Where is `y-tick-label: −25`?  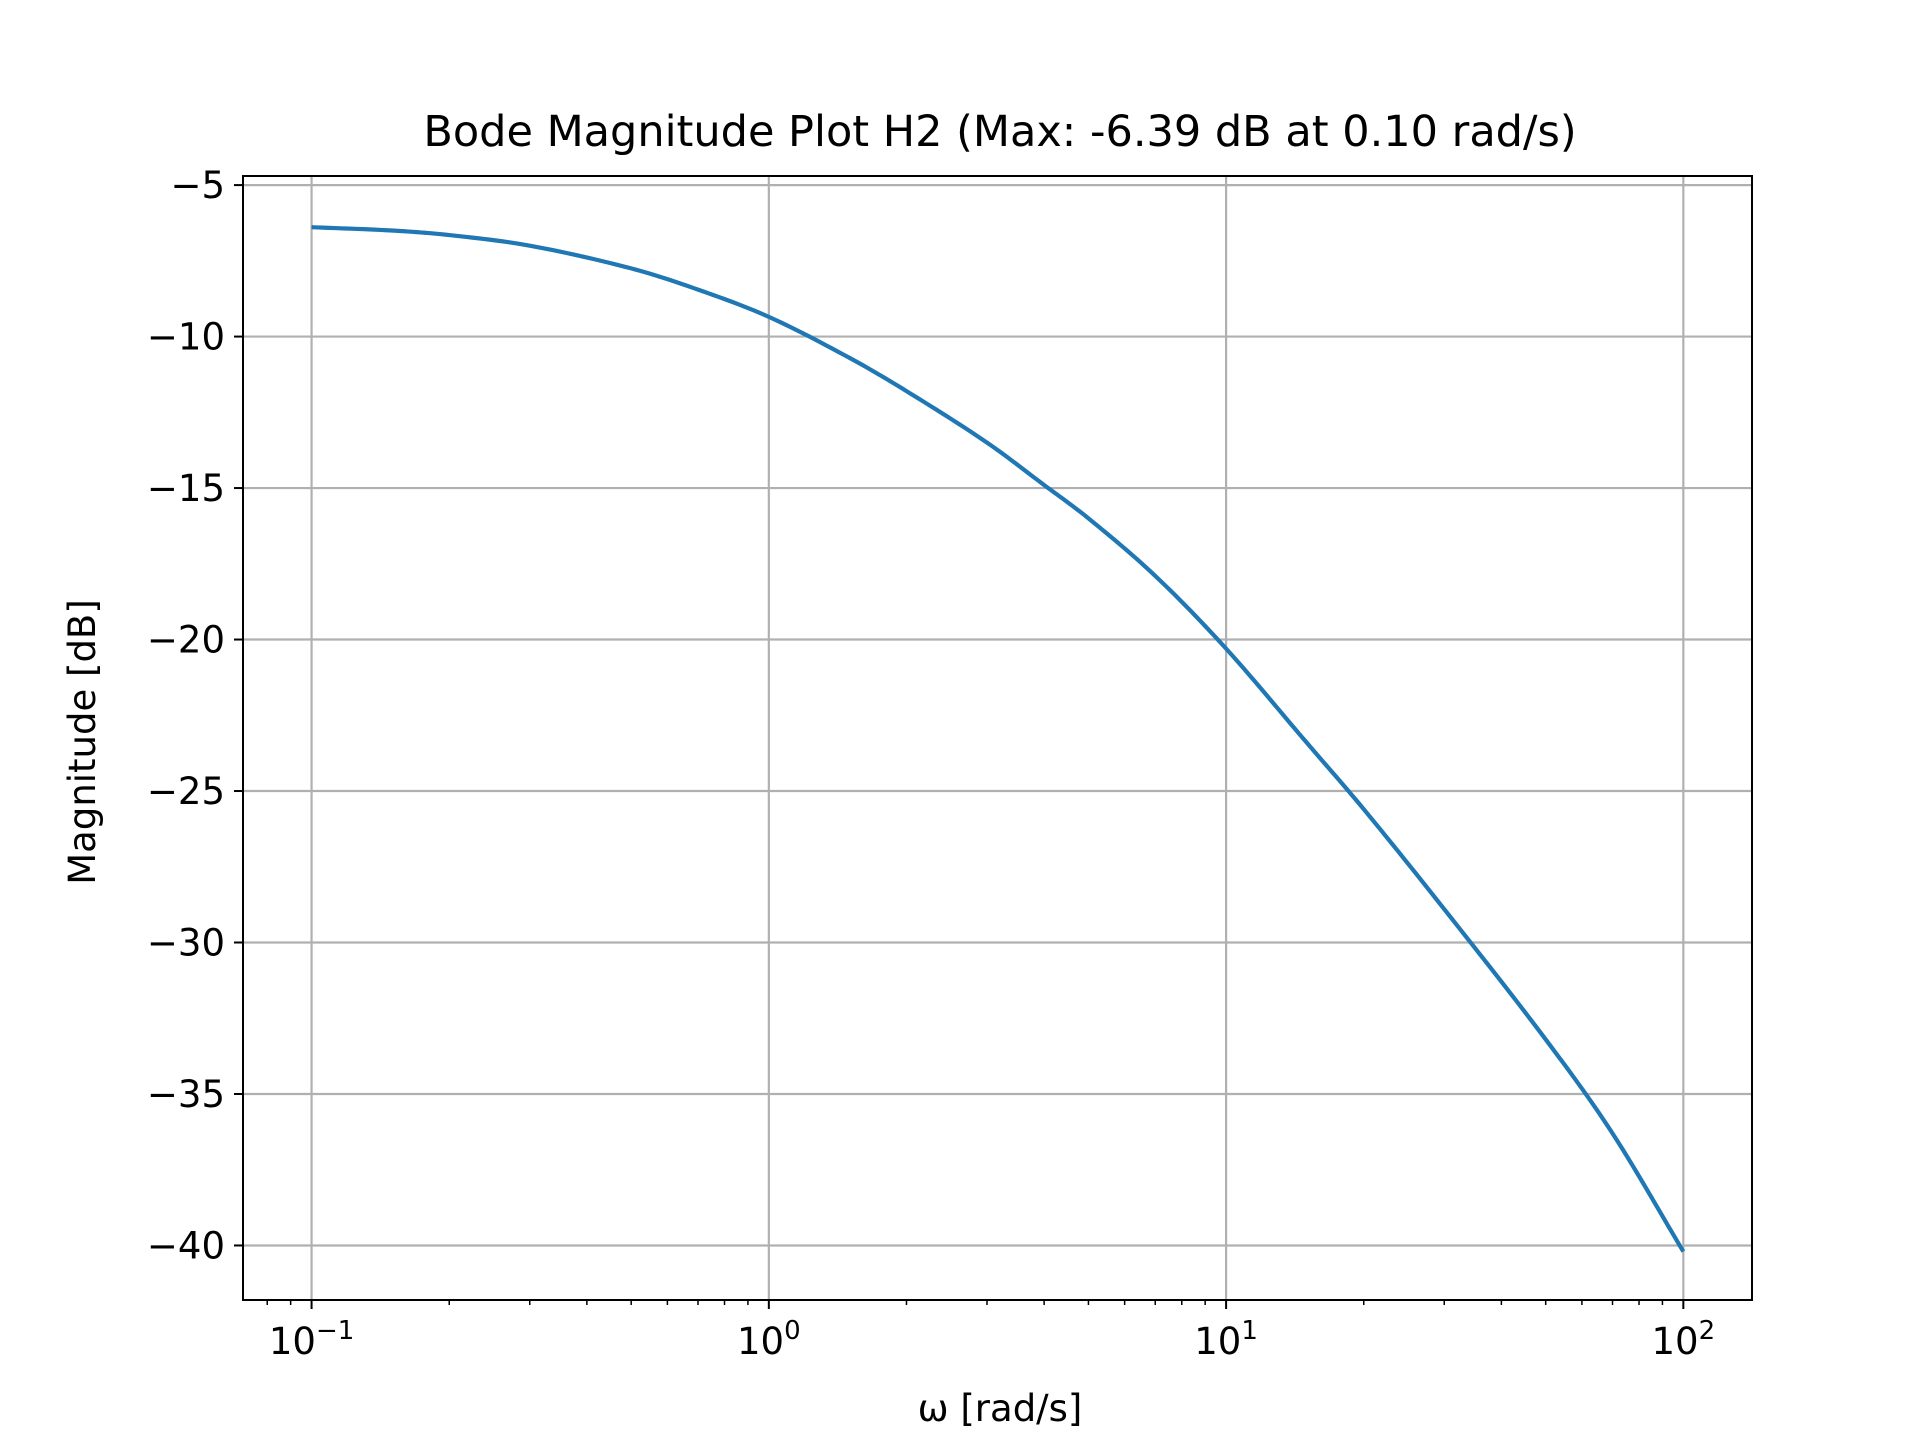
y-tick-label: −25 is located at coordinates (186, 791).